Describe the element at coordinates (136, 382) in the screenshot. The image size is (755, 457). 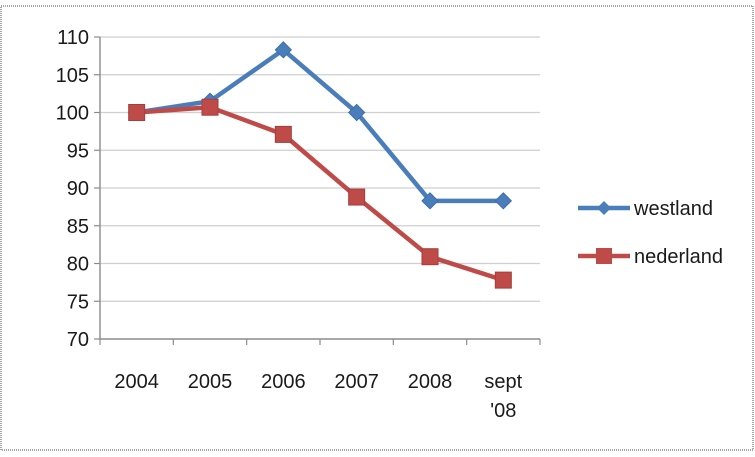
I see `x-tick-label: 2004` at that location.